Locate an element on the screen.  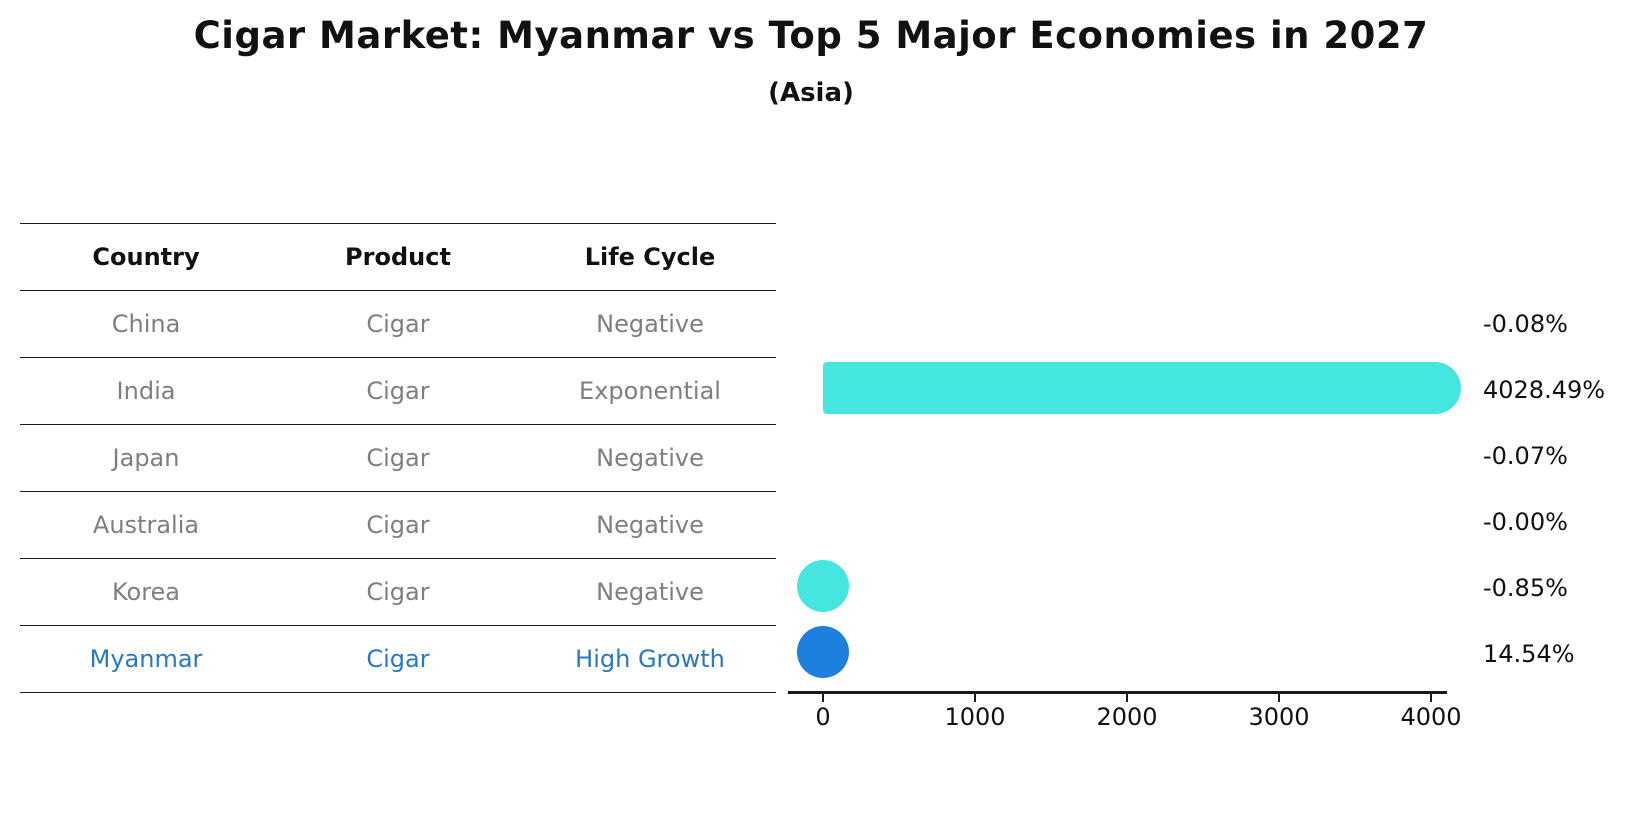
table-row: Myanmar Cigar High Growth is located at coordinates (398, 659).